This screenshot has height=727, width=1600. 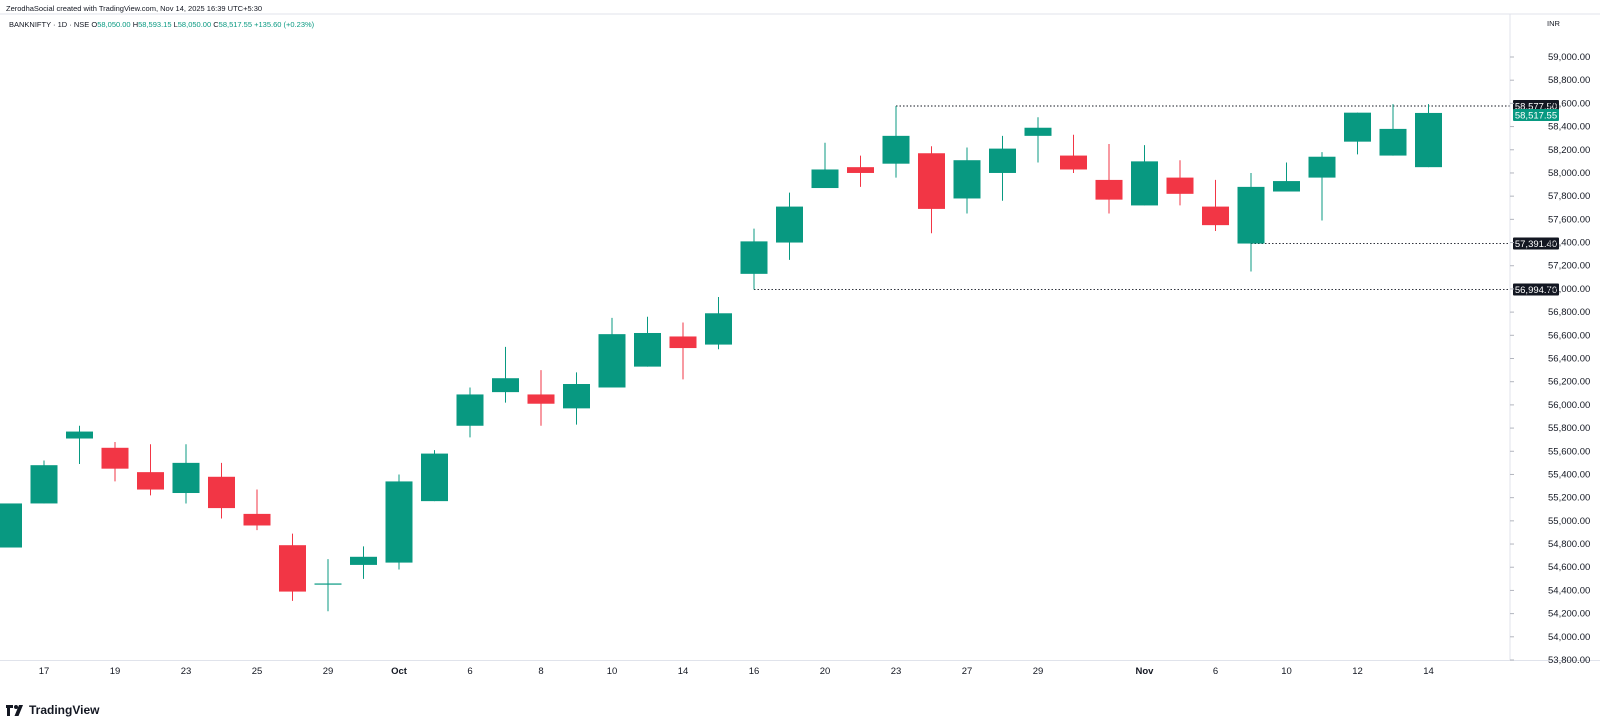 What do you see at coordinates (186, 671) in the screenshot?
I see `time-axis-label: 23` at bounding box center [186, 671].